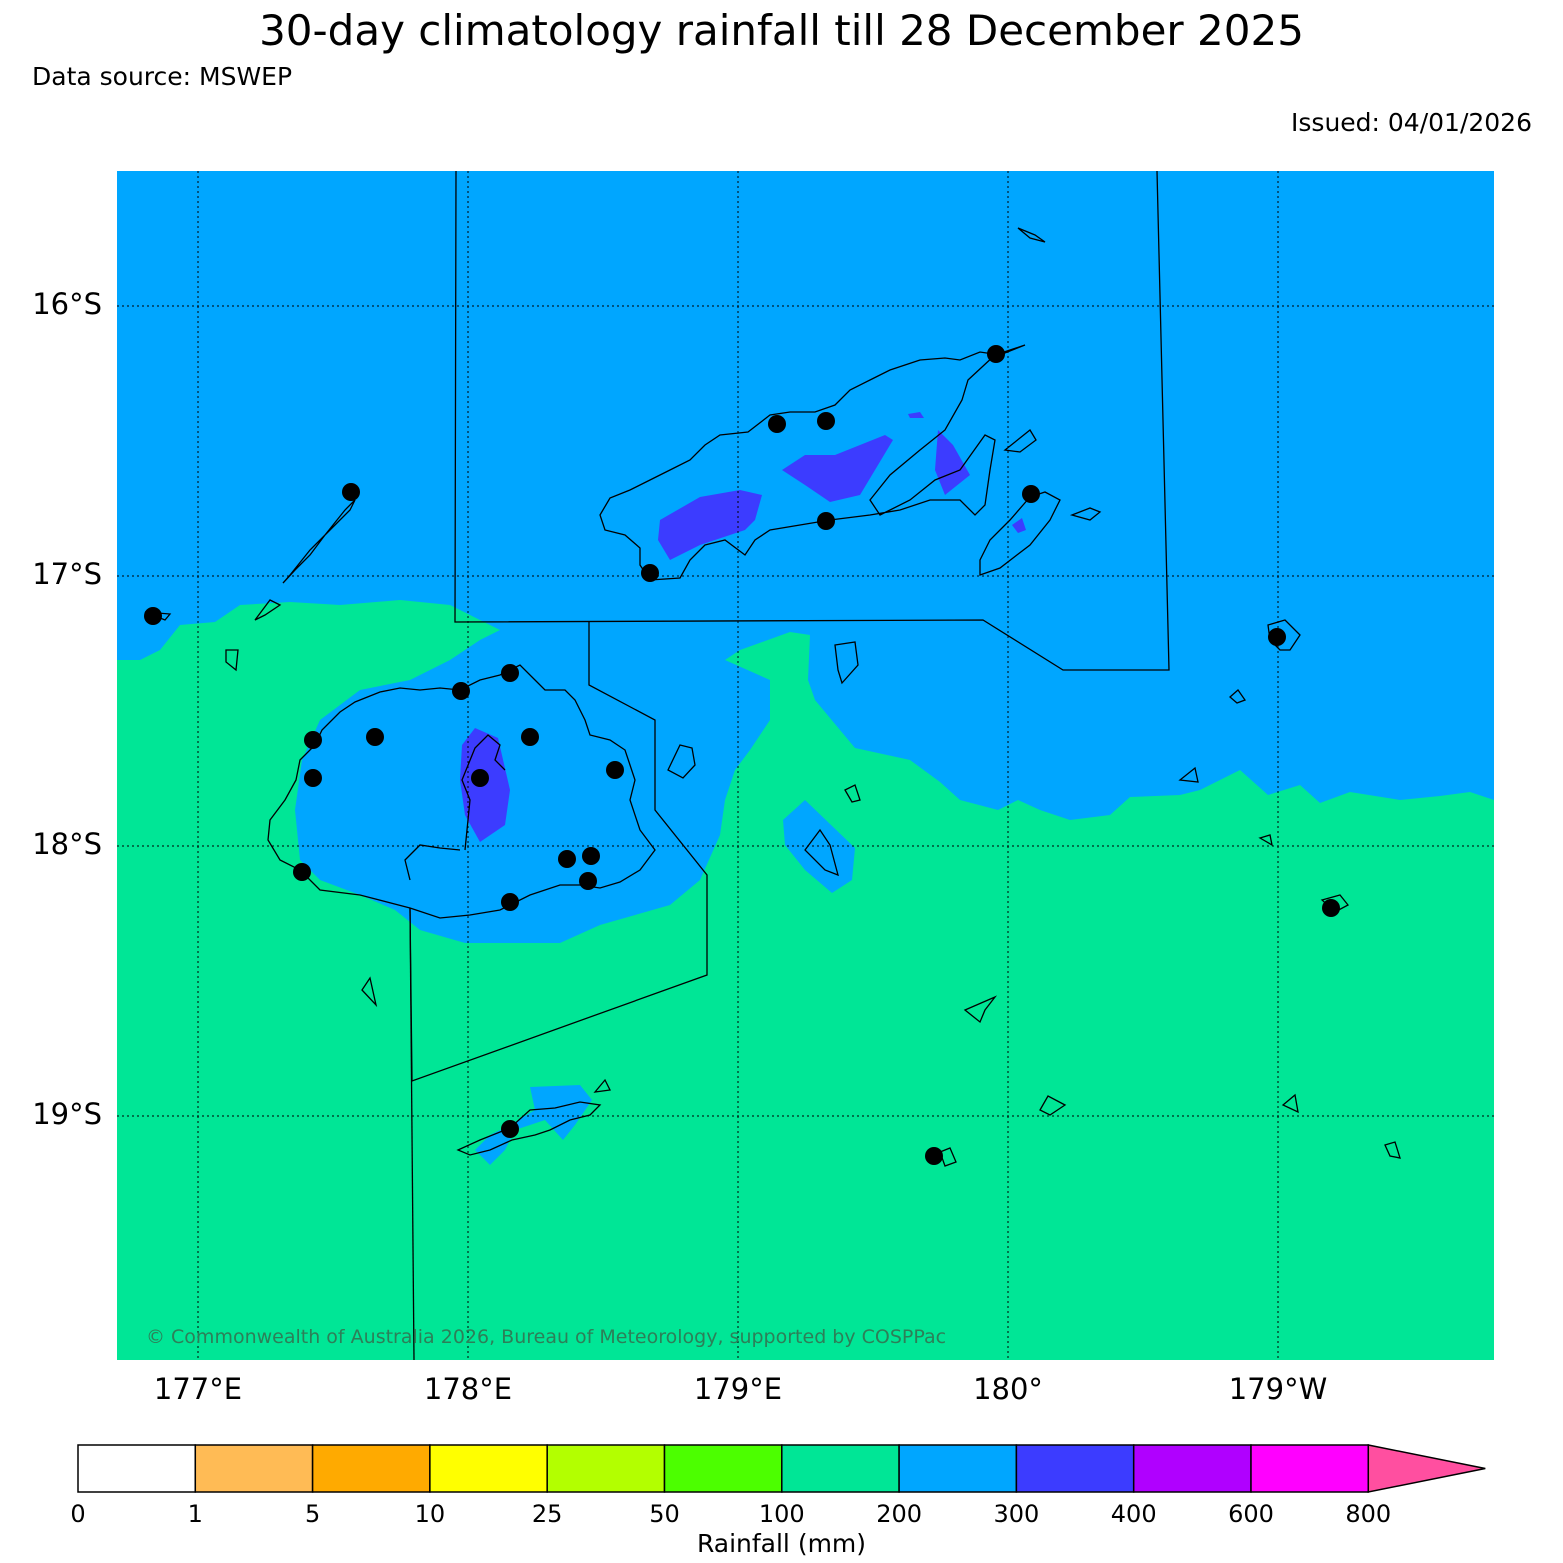  I want to click on colorbar-tick-label: 200, so click(899, 1514).